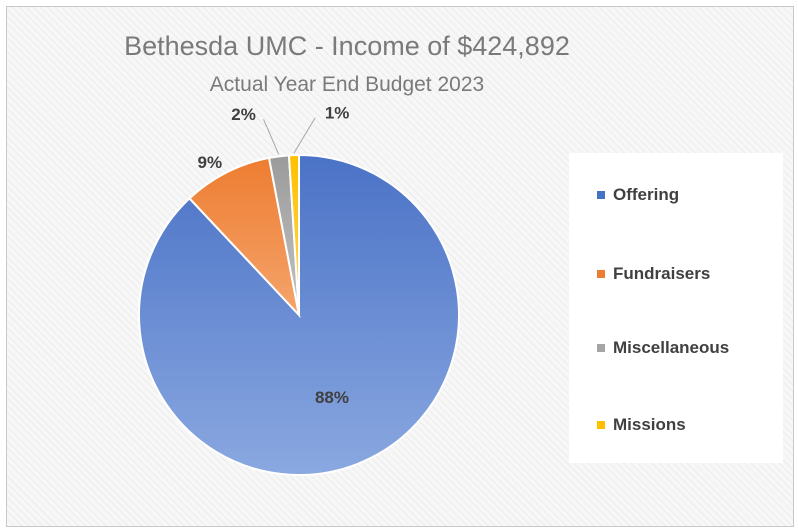  What do you see at coordinates (601, 274) in the screenshot?
I see `legend-swatch-fundraisers` at bounding box center [601, 274].